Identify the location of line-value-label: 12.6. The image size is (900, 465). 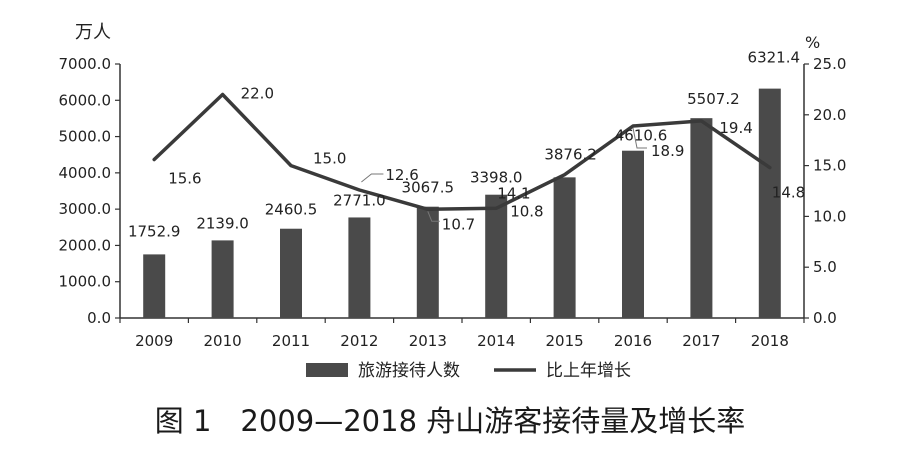
(401, 175).